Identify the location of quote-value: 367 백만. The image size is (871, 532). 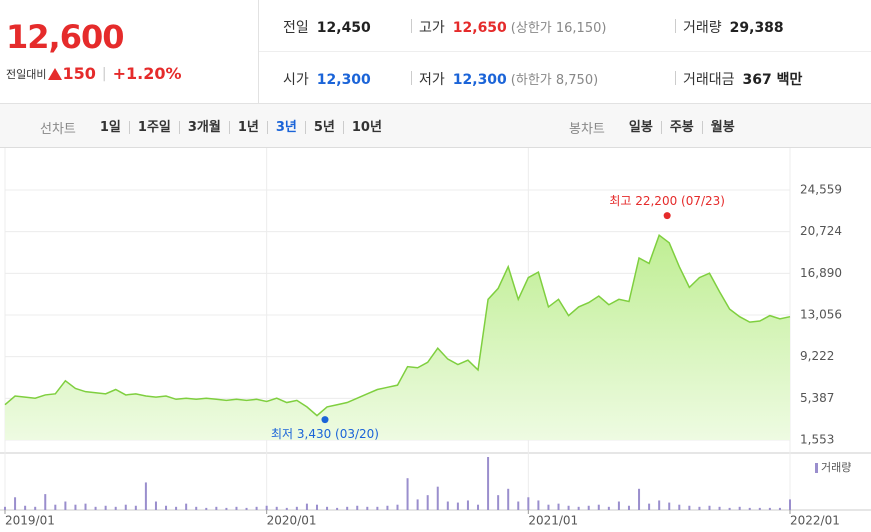
(772, 80).